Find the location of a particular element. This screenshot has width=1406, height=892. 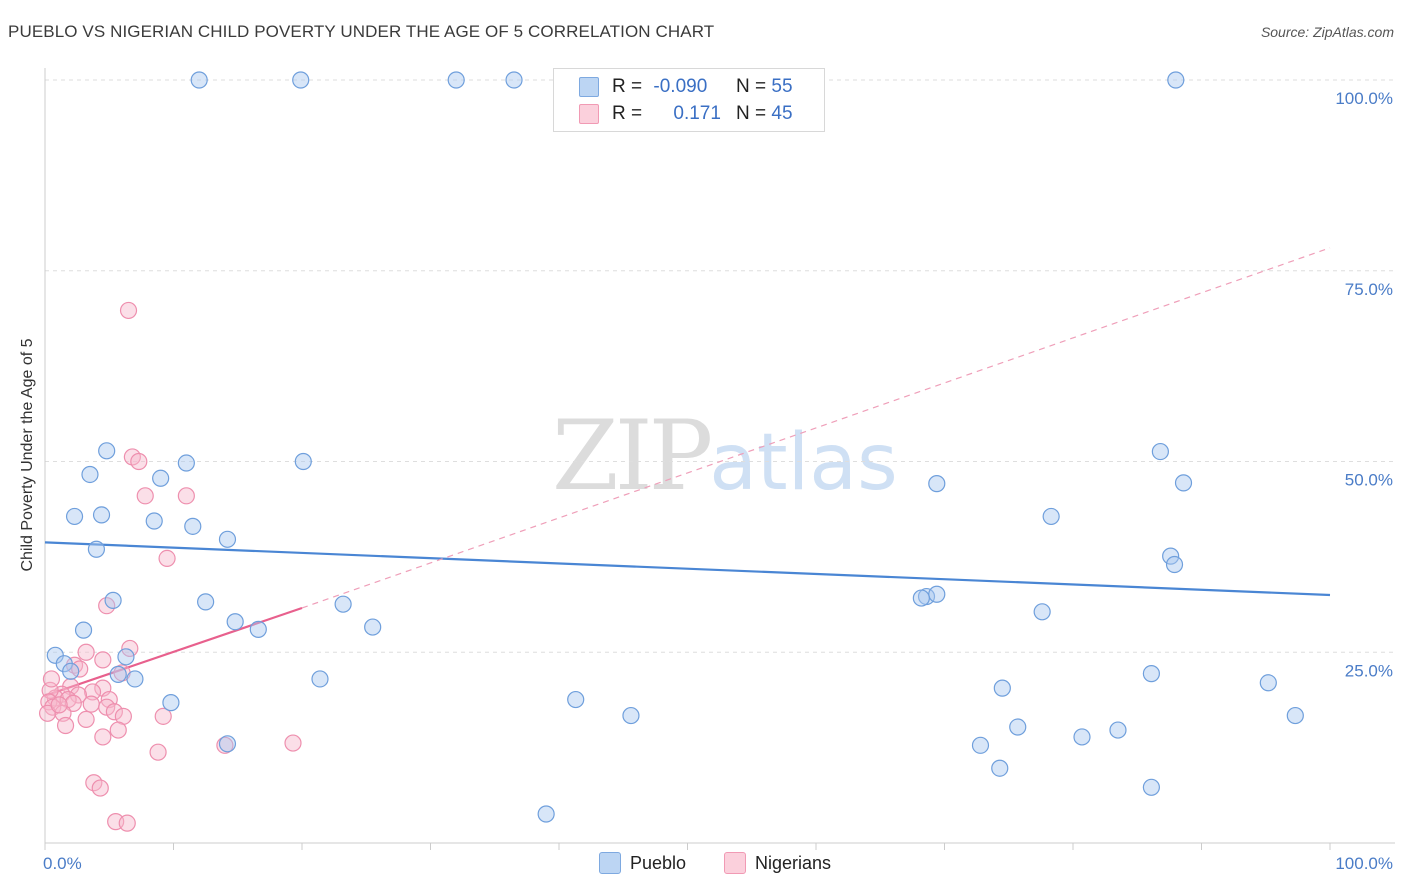

legend-r-value-pueblo: -0.090 is located at coordinates (680, 86).